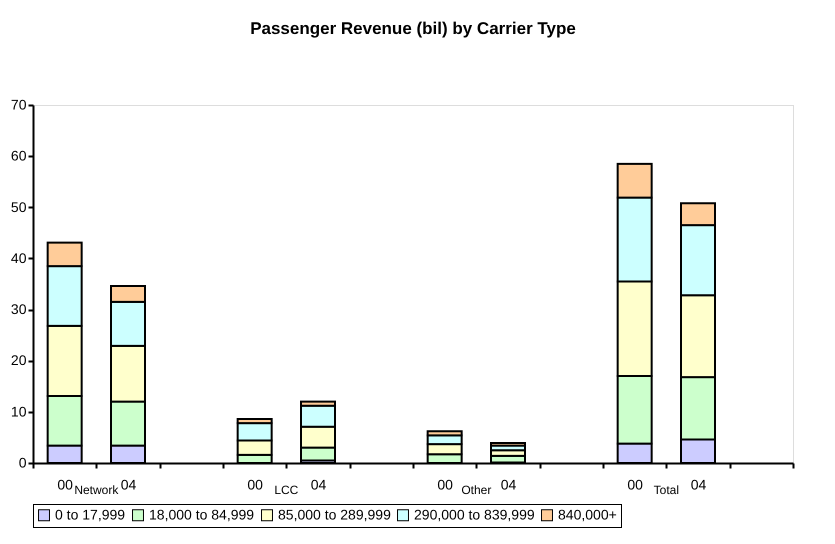  I want to click on text: Total, so click(667, 490).